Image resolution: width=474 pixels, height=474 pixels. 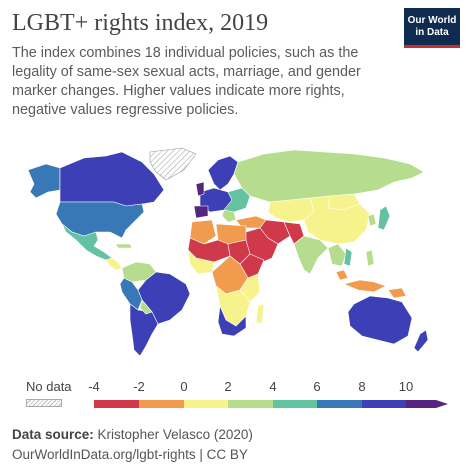 I want to click on balkans, so click(x=229, y=216).